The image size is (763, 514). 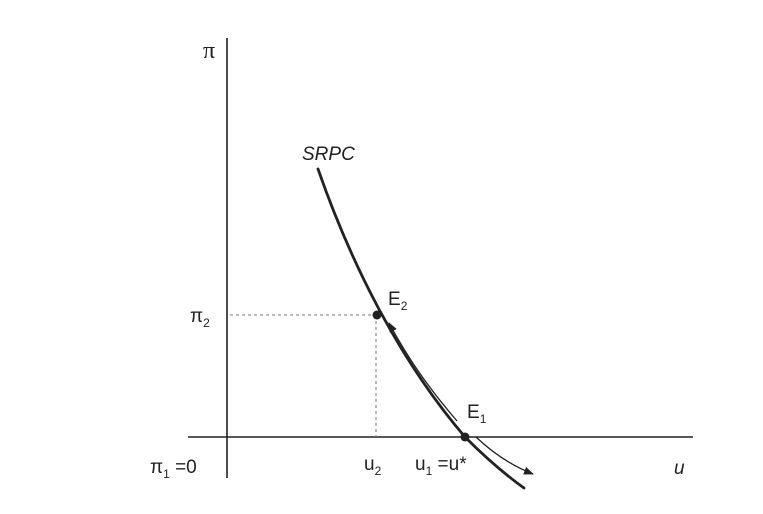 What do you see at coordinates (504, 455) in the screenshot?
I see `arrow-from-e1` at bounding box center [504, 455].